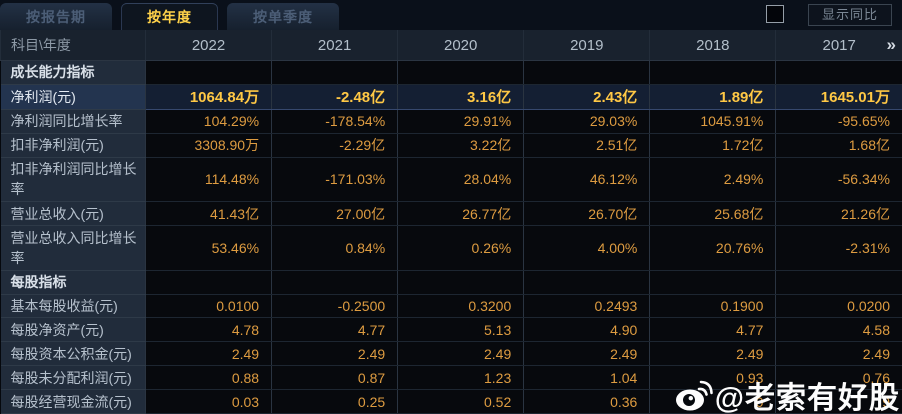  What do you see at coordinates (586, 180) in the screenshot?
I see `cell-value: 46.12%` at bounding box center [586, 180].